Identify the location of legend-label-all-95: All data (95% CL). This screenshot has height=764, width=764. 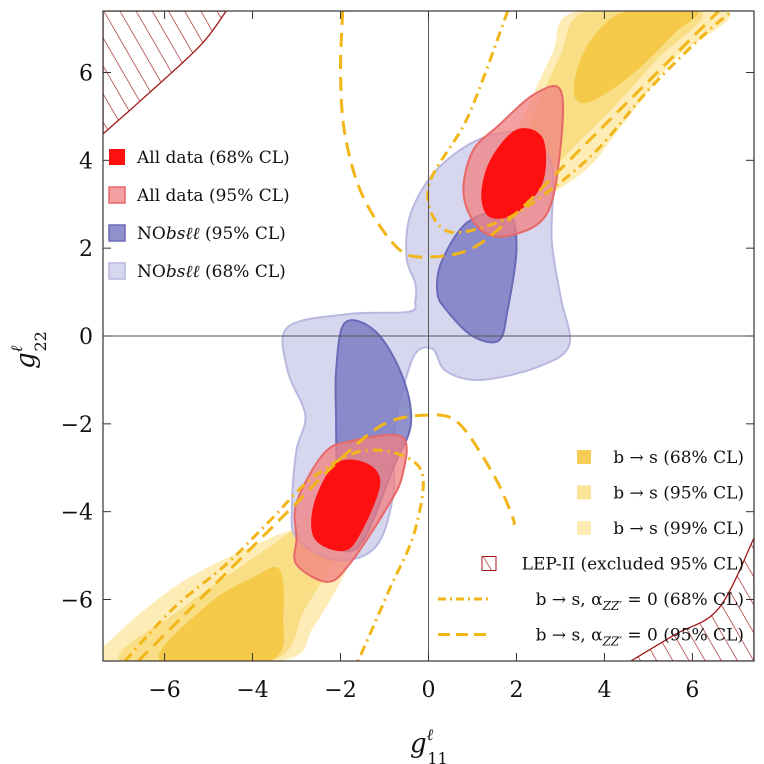
(213, 196).